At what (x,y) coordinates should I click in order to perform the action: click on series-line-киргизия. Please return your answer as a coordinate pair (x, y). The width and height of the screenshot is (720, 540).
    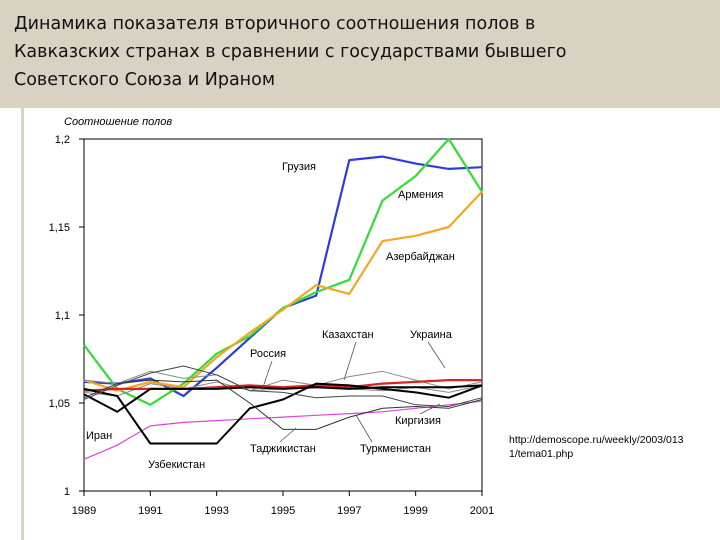
    Looking at the image, I should click on (283, 430).